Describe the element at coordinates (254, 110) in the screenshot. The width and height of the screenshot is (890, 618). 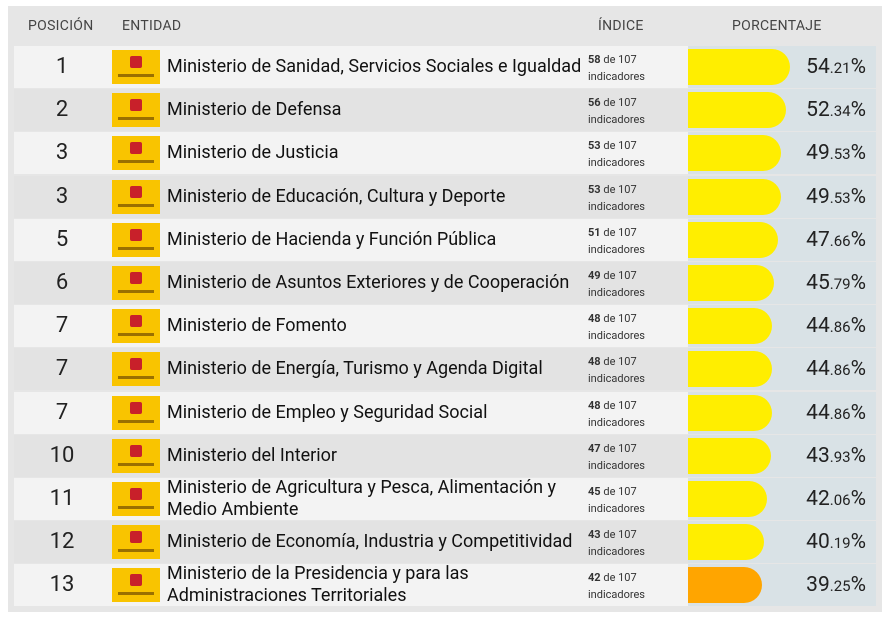
I see `entity-name: Ministerio de Defensa` at that location.